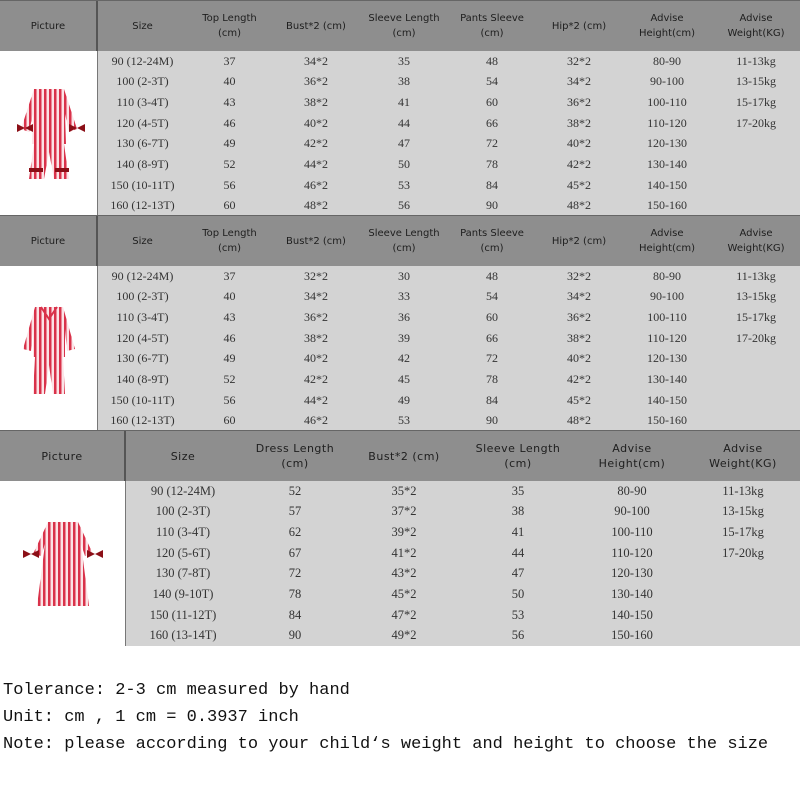 This screenshot has width=800, height=800. I want to click on table-cell: 35, so click(518, 490).